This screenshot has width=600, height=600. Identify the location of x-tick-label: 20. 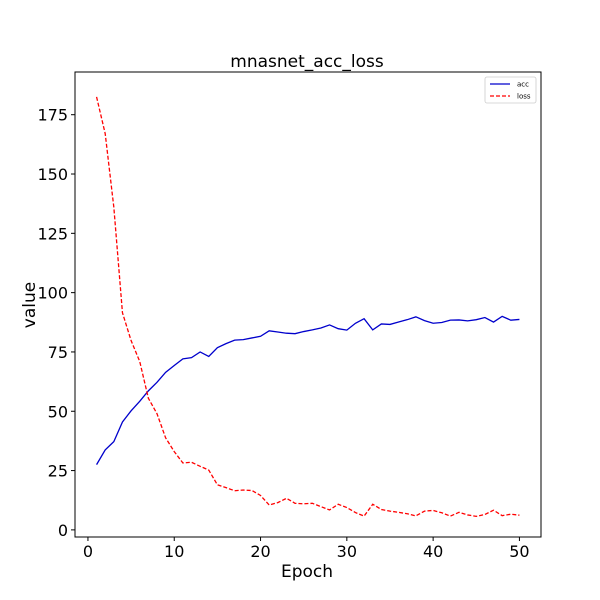
(260, 551).